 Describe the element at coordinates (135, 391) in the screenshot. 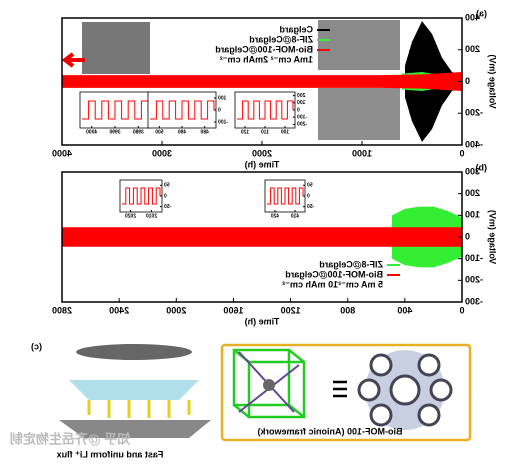

I see `layer-diagram` at that location.